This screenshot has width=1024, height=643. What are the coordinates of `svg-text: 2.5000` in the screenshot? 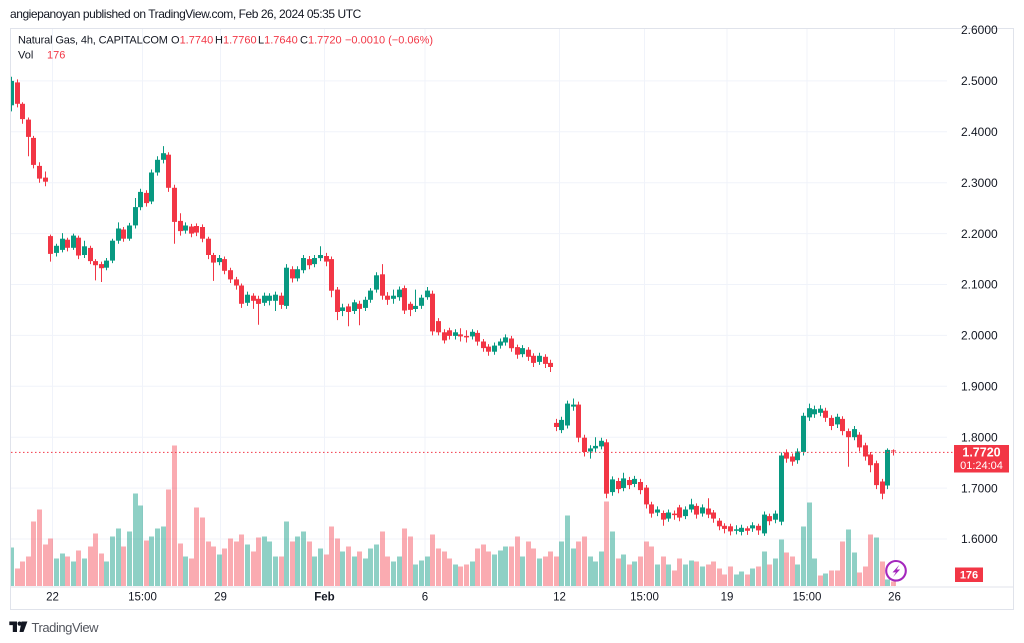 It's located at (979, 81).